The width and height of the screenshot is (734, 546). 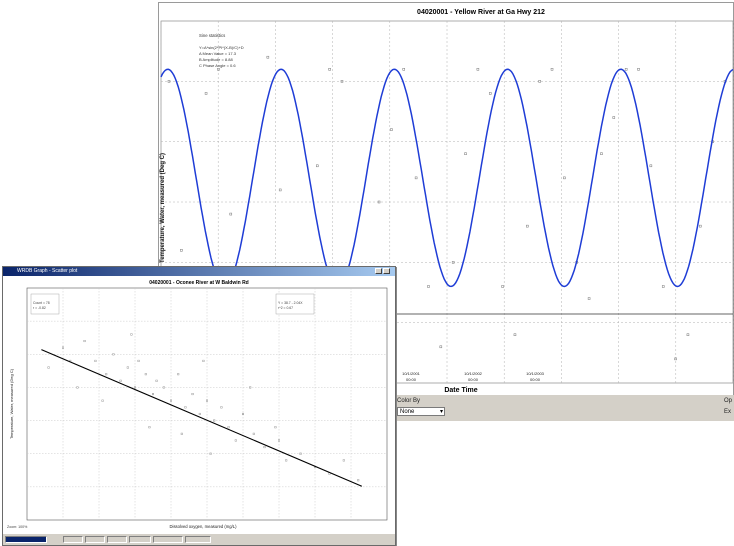 What do you see at coordinates (198, 283) in the screenshot?
I see `scatter-chart-title: 04020001 - Oconee River at W Baldwin Rd` at bounding box center [198, 283].